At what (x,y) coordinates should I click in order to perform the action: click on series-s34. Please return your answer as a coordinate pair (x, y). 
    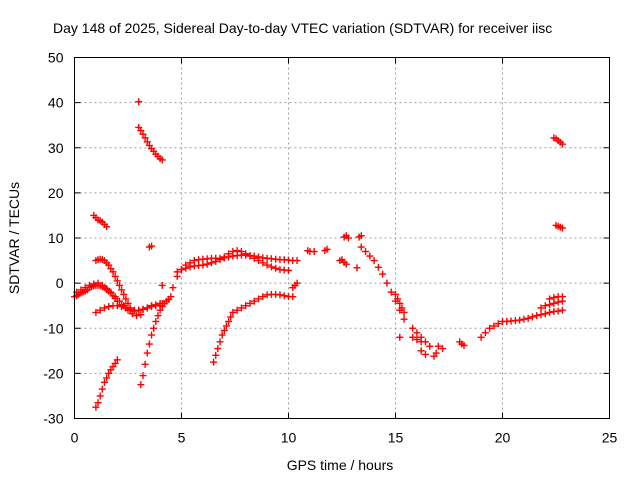
    Looking at the image, I should click on (559, 226).